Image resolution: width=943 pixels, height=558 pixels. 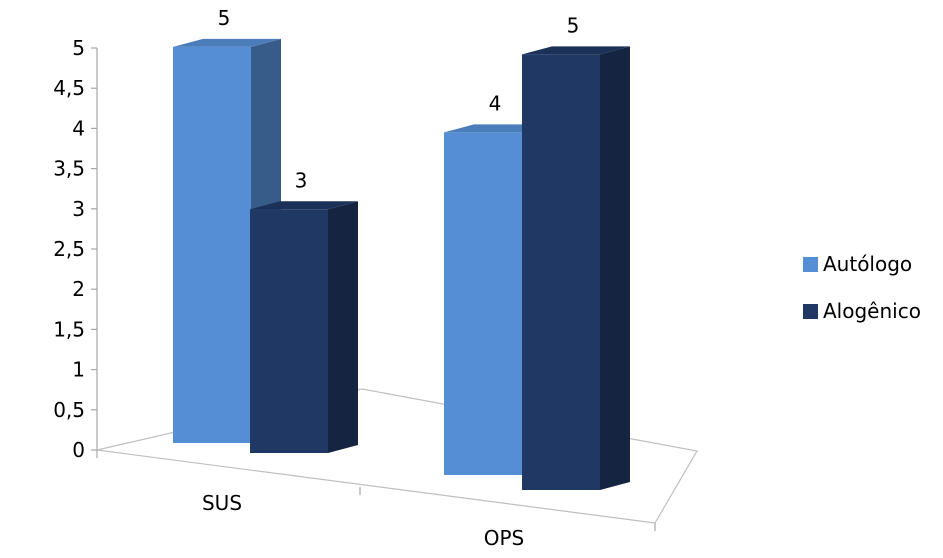 What do you see at coordinates (78, 289) in the screenshot?
I see `y-tick-label: 2` at bounding box center [78, 289].